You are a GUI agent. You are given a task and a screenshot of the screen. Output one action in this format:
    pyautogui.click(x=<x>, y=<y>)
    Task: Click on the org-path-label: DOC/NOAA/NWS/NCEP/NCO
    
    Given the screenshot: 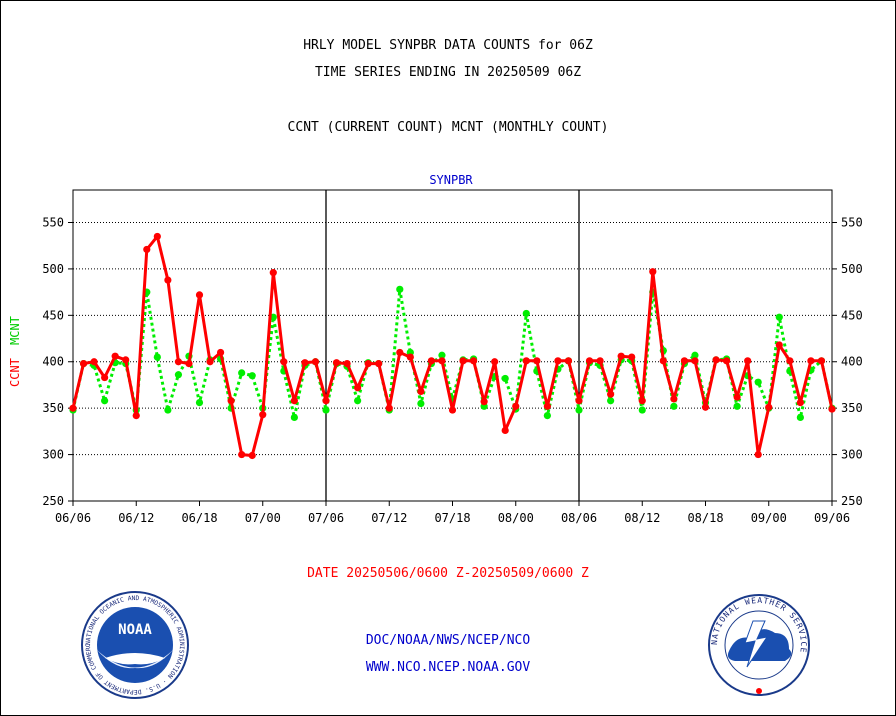 What is the action you would take?
    pyautogui.click(x=448, y=640)
    